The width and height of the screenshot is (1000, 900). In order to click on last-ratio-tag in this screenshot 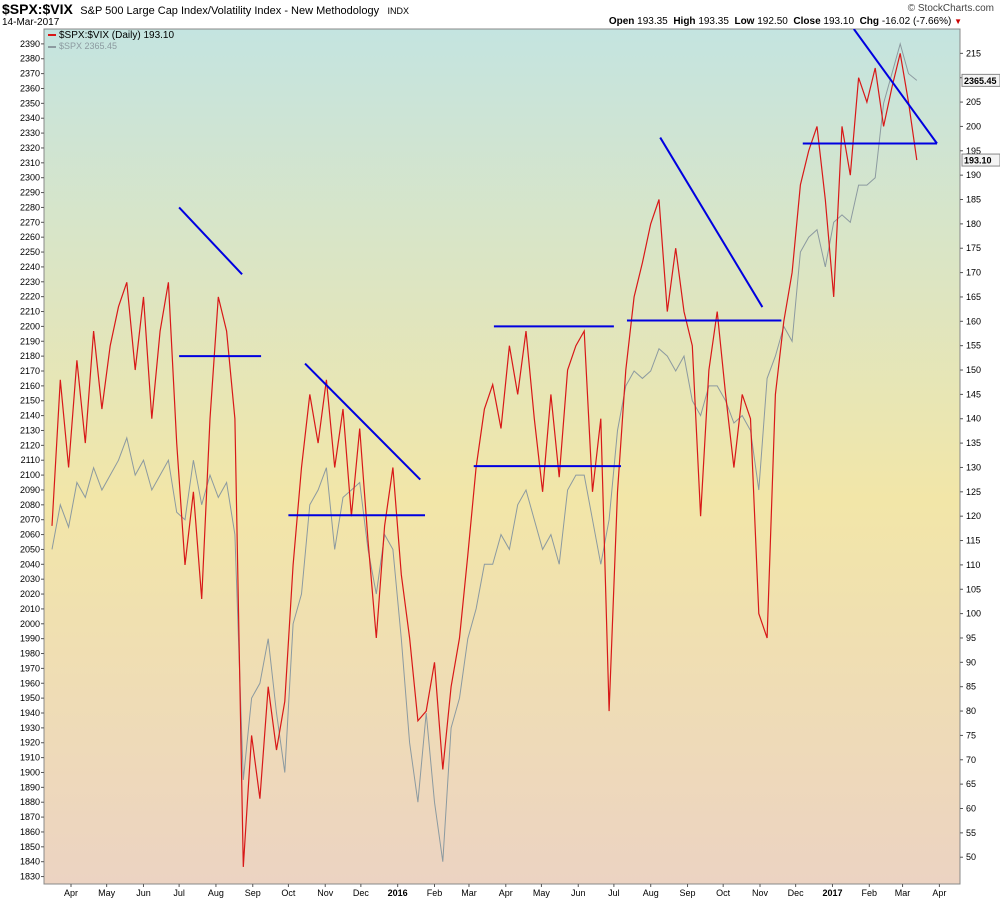, I will do `click(980, 160)`.